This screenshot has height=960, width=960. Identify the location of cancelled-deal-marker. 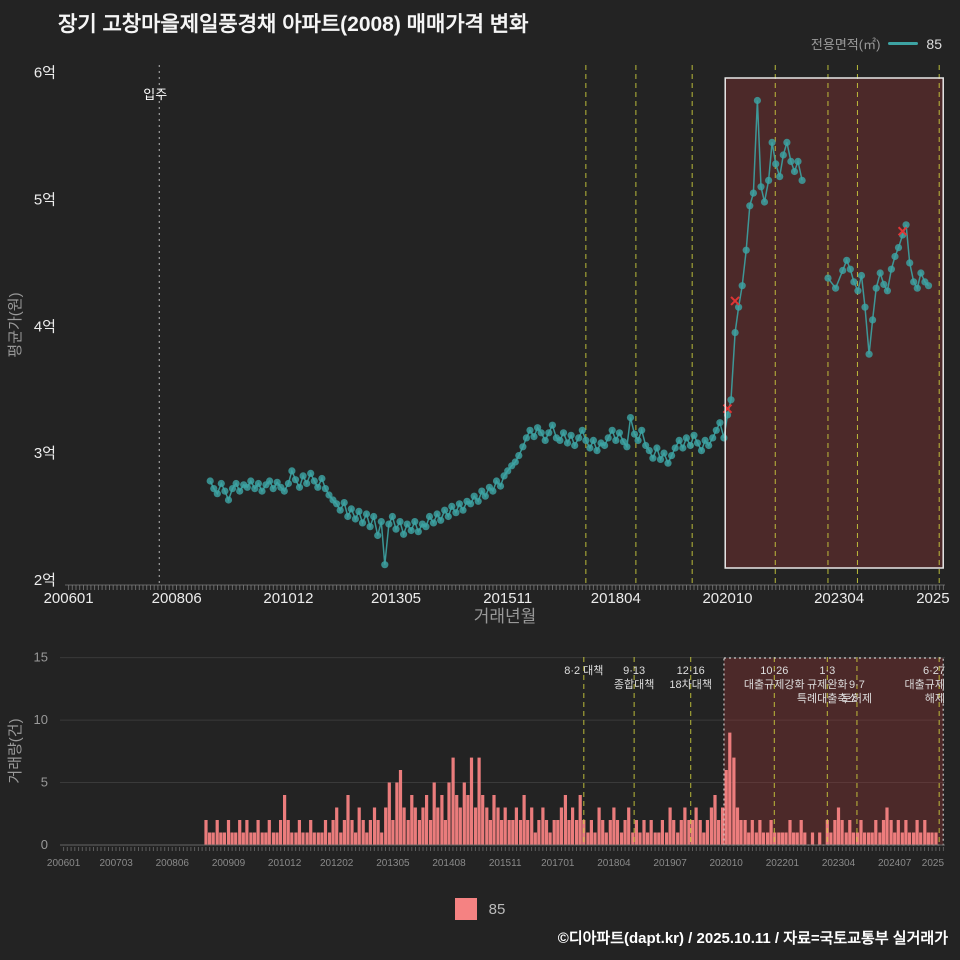
(902, 231).